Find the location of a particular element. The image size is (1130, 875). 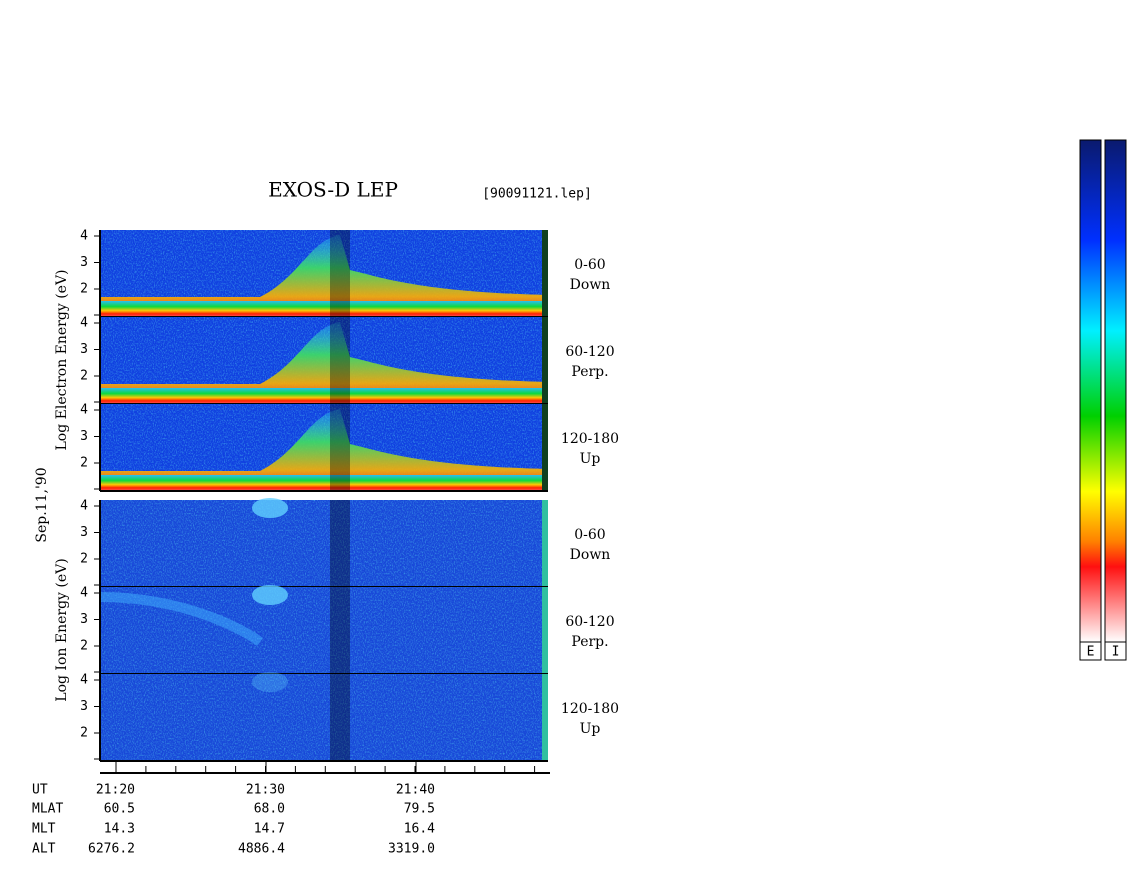

row-label: MLT is located at coordinates (44, 829).